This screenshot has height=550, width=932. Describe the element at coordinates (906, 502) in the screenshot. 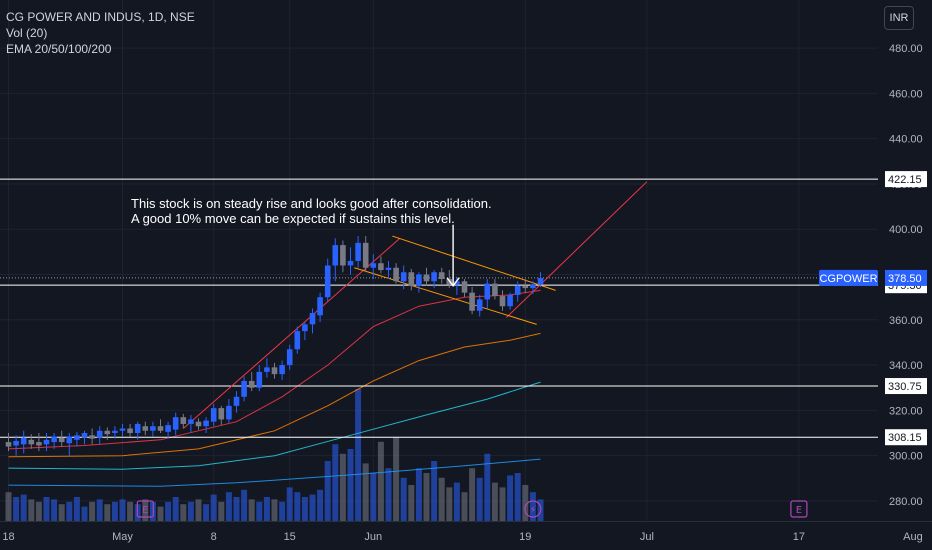

I see `price-axis-tick-label: 280.00` at that location.